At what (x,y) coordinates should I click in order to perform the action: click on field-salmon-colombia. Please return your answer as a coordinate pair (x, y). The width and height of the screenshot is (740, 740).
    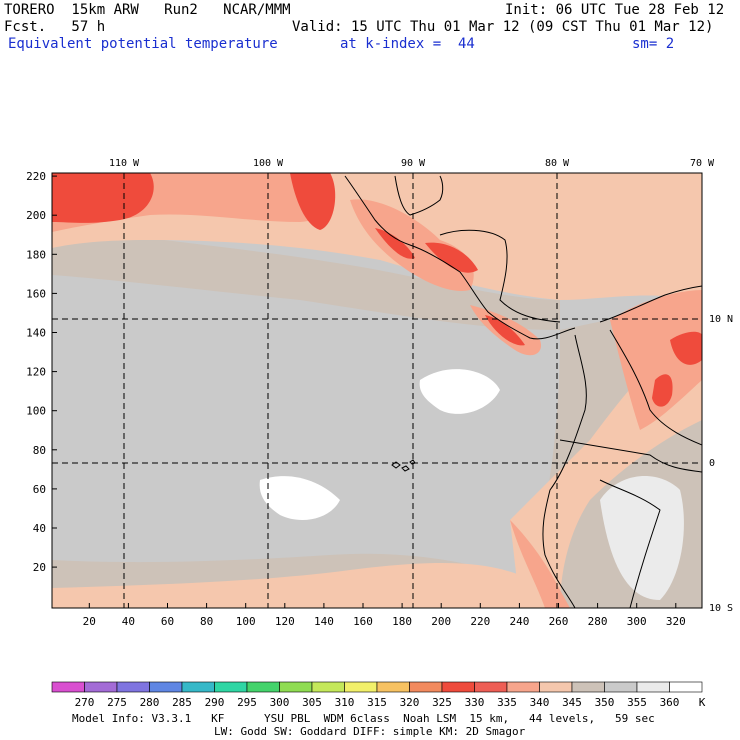
    Looking at the image, I should click on (656, 360).